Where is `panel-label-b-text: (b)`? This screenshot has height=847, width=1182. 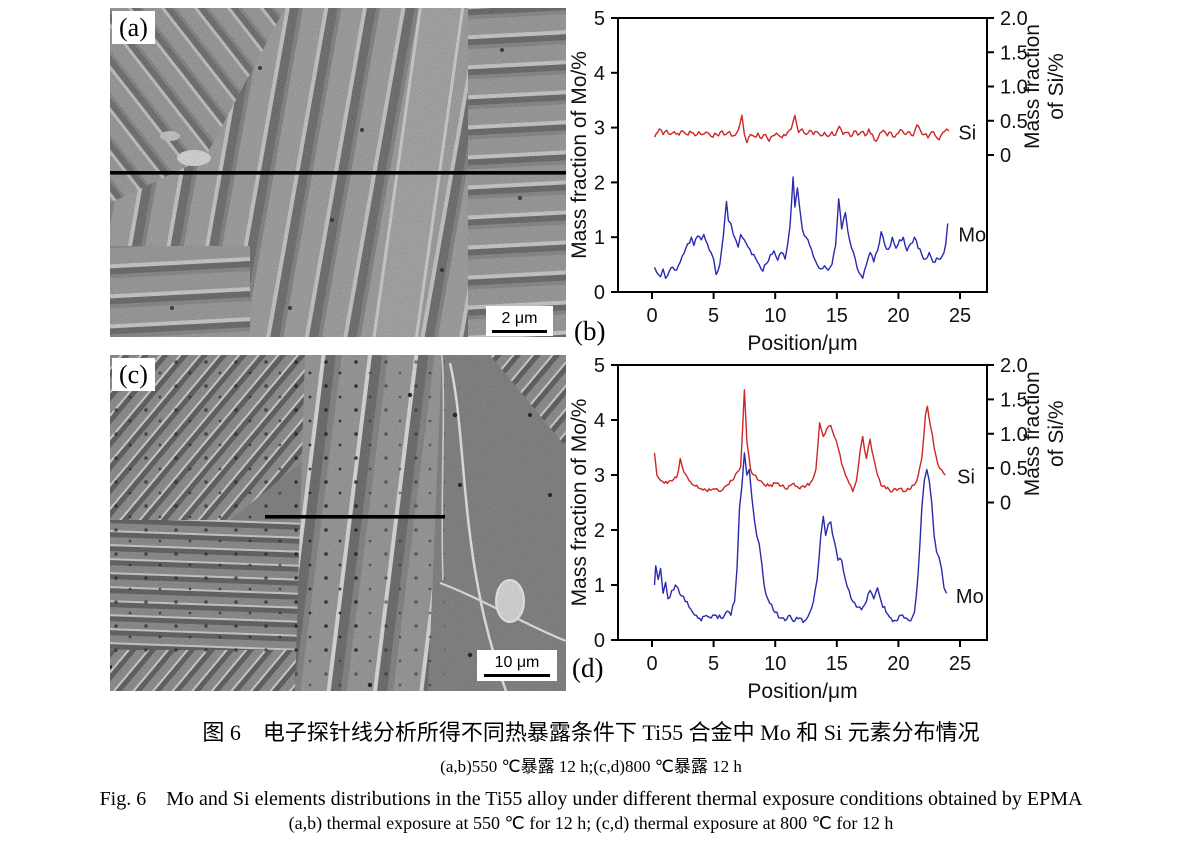 panel-label-b-text: (b) is located at coordinates (590, 331).